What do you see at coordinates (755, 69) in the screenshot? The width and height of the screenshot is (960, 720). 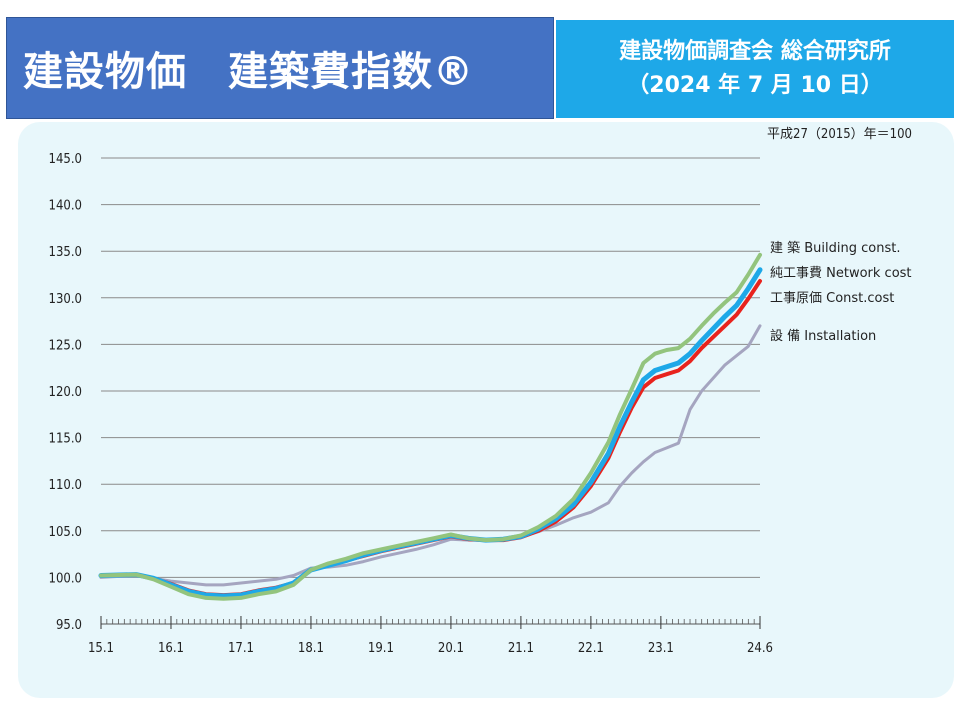 I see `source-box: 建設物価調査会 総合研究所 （2024 年 7 月 10 日）` at bounding box center [755, 69].